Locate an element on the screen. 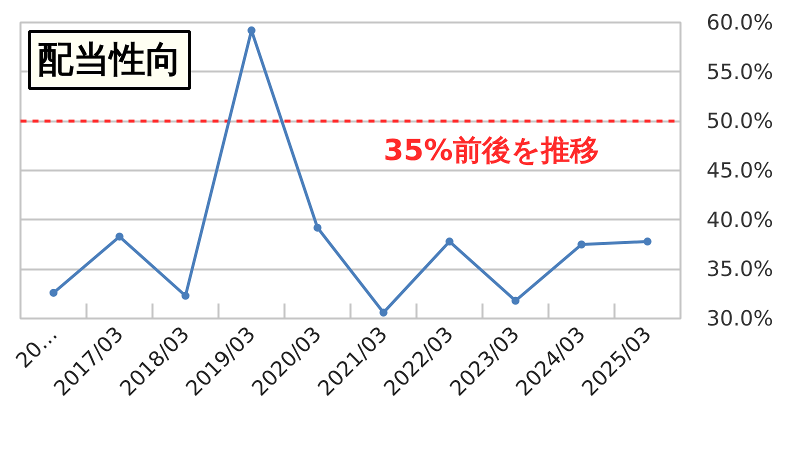 This screenshot has height=450, width=800. y-tick-label: 30.0% is located at coordinates (740, 318).